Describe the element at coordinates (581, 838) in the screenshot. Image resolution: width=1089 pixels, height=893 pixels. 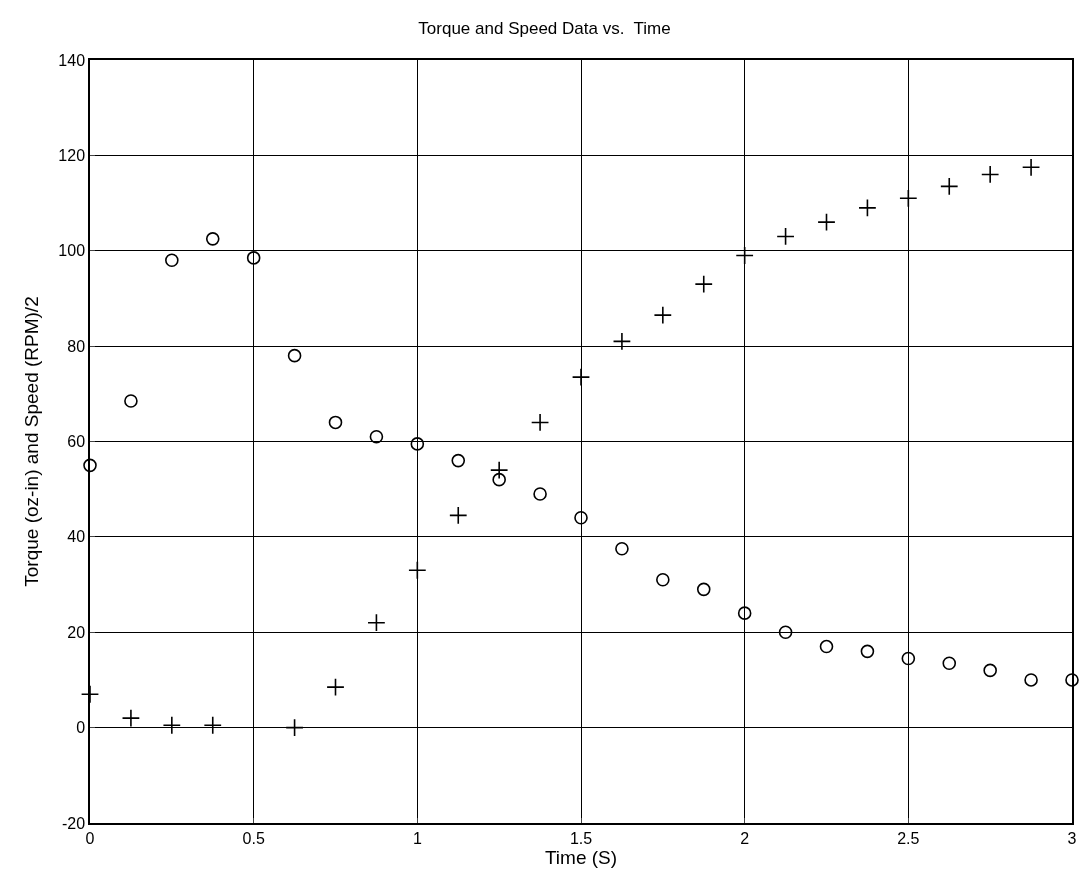
I see `x-tick-label: 1.5` at that location.